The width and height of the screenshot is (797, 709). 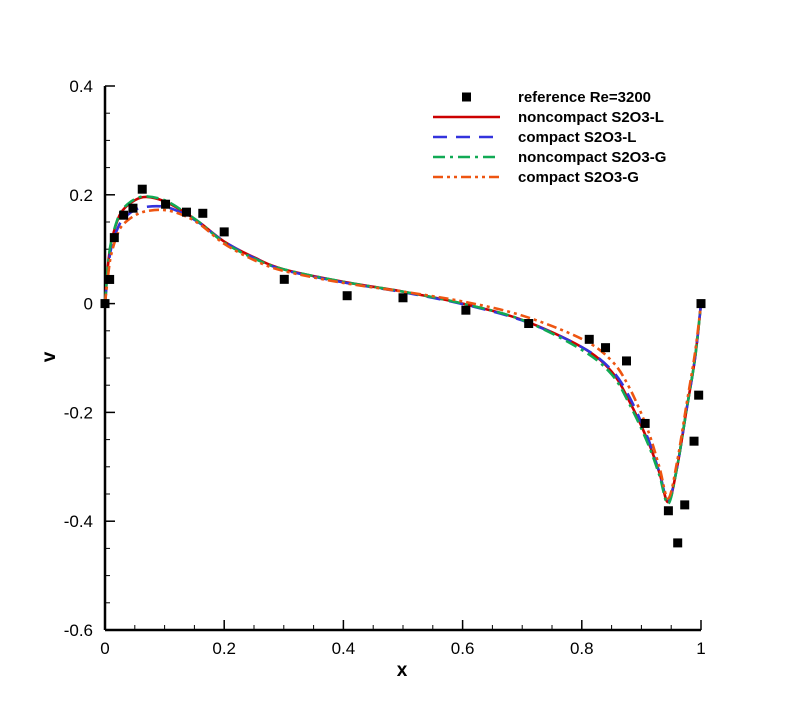 I want to click on y-tick-label: -0.4, so click(x=78, y=521).